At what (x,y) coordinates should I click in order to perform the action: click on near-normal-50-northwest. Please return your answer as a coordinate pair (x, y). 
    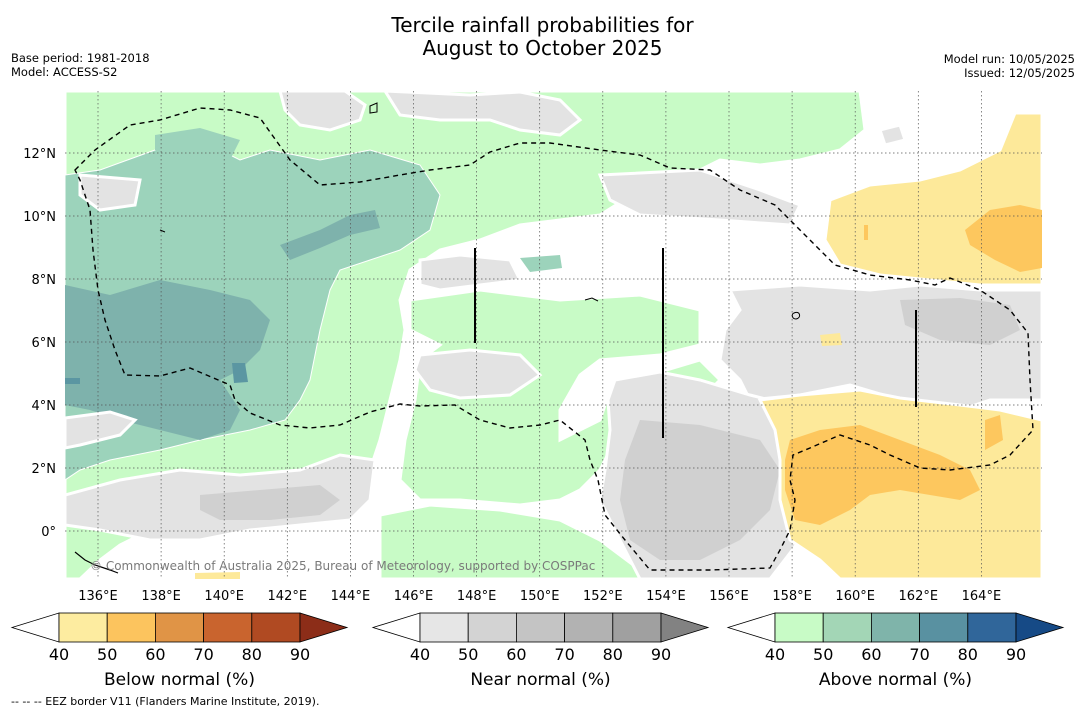
    Looking at the image, I should click on (110, 192).